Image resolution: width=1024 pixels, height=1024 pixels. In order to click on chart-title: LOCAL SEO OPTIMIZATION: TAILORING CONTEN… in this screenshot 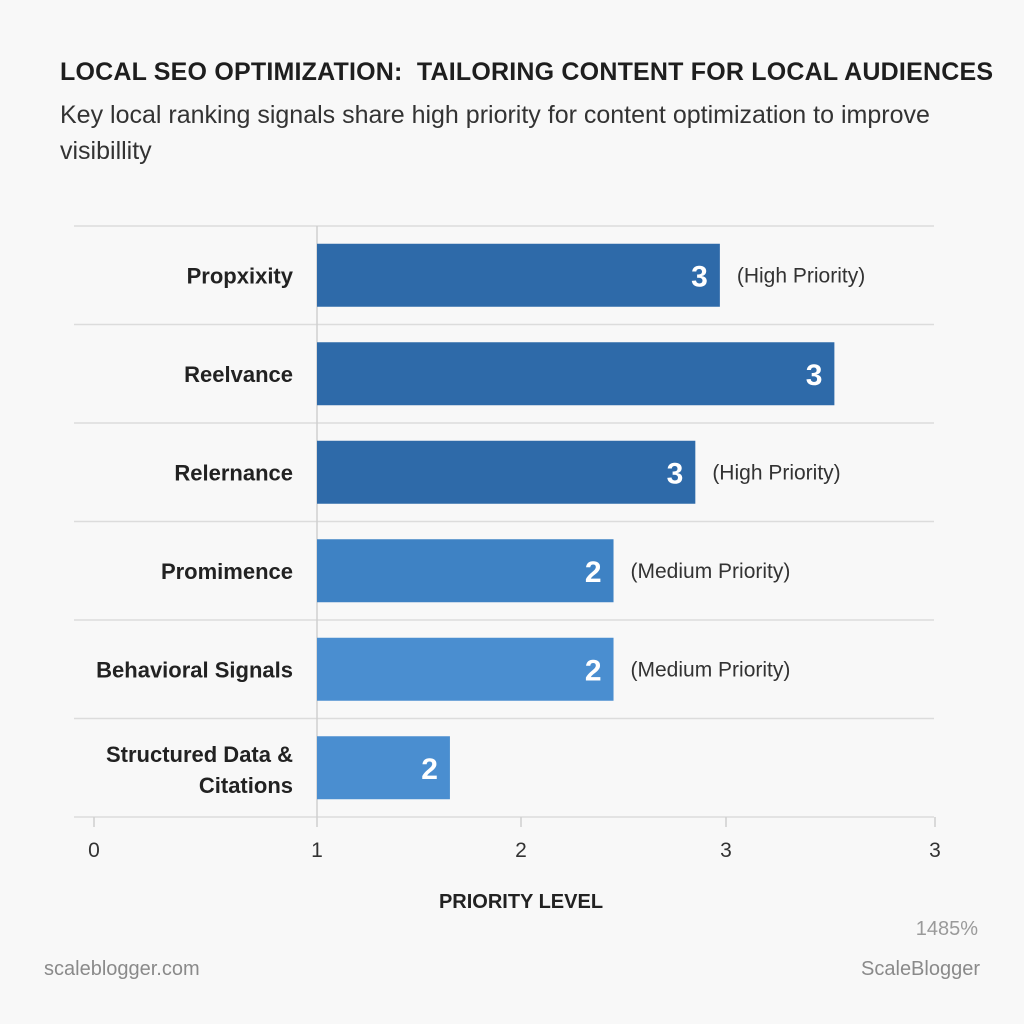, I will do `click(527, 72)`.